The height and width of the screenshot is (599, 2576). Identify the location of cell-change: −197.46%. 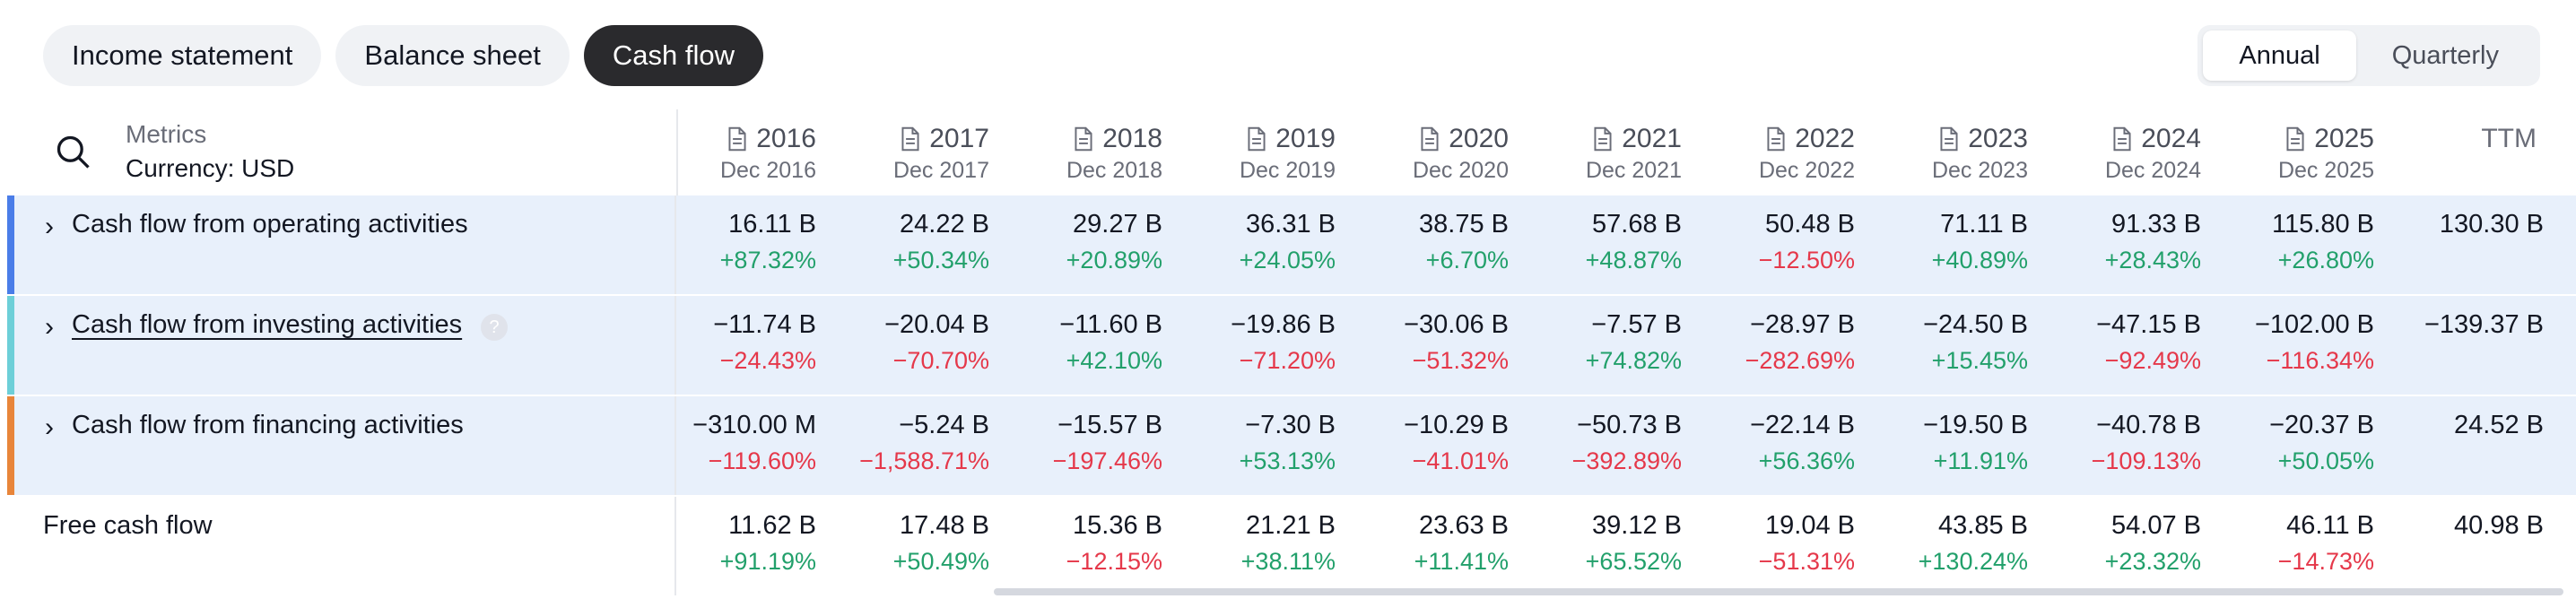
(1107, 460).